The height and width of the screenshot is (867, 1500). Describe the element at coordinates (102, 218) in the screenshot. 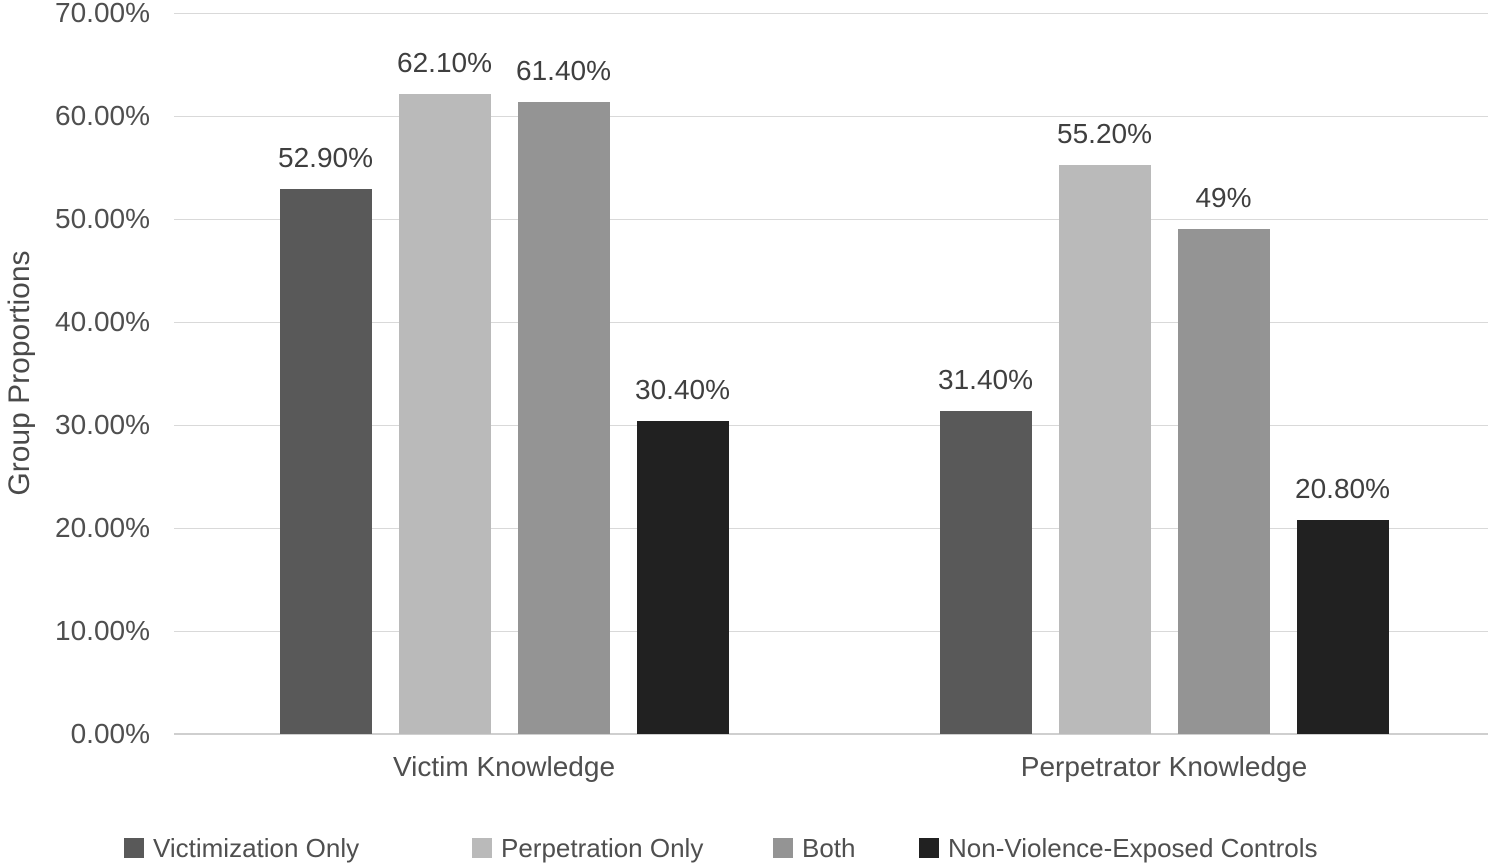

I see `y-axis-tick-label: 50.00%` at that location.